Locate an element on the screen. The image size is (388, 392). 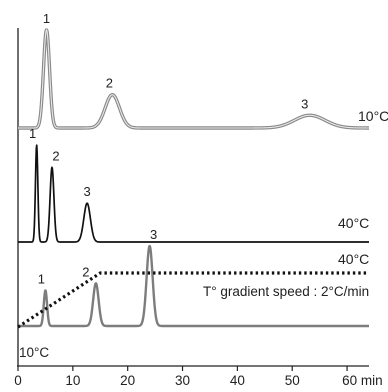
peak-label-bottom-3: 3 is located at coordinates (153, 234).